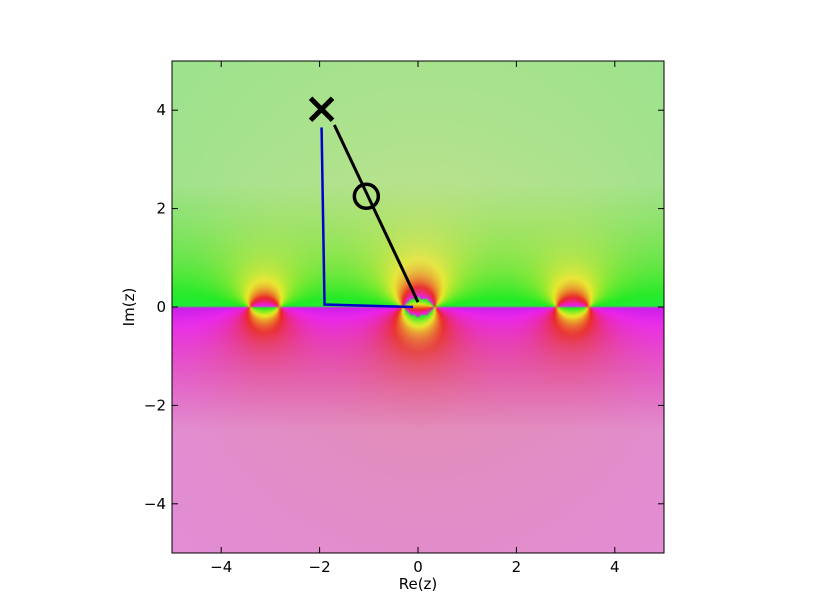  I want to click on x-tick-label: 4, so click(615, 567).